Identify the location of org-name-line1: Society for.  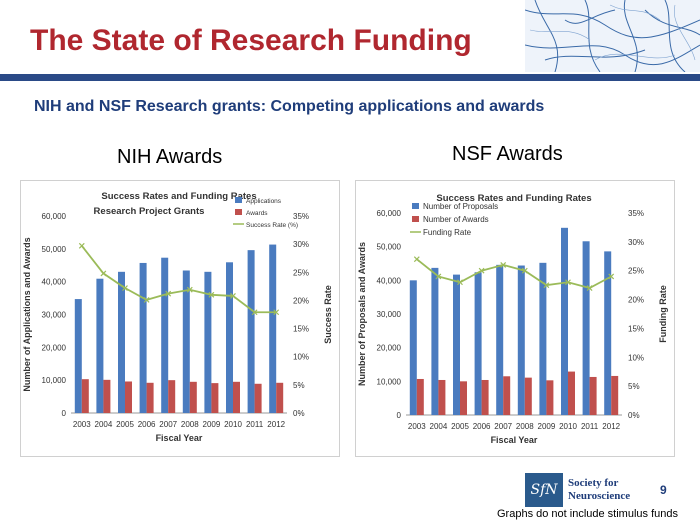
(593, 483).